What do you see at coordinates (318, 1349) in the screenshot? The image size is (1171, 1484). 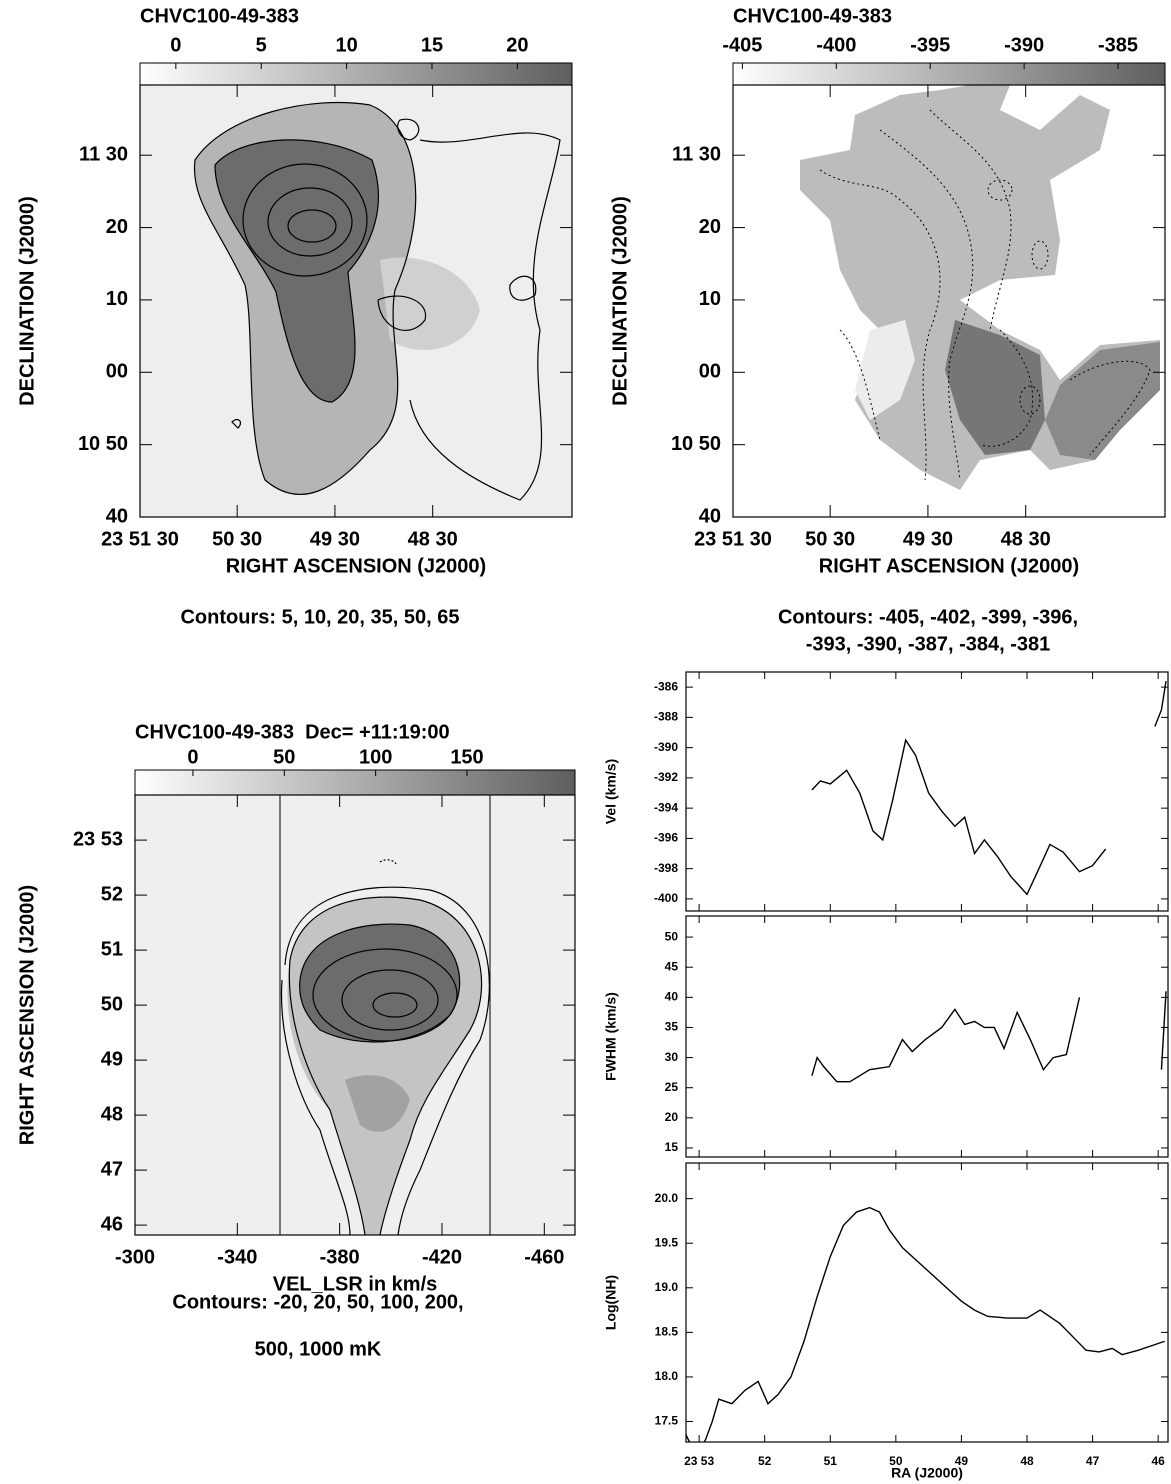 I see `caption: 500, 1000 mK` at bounding box center [318, 1349].